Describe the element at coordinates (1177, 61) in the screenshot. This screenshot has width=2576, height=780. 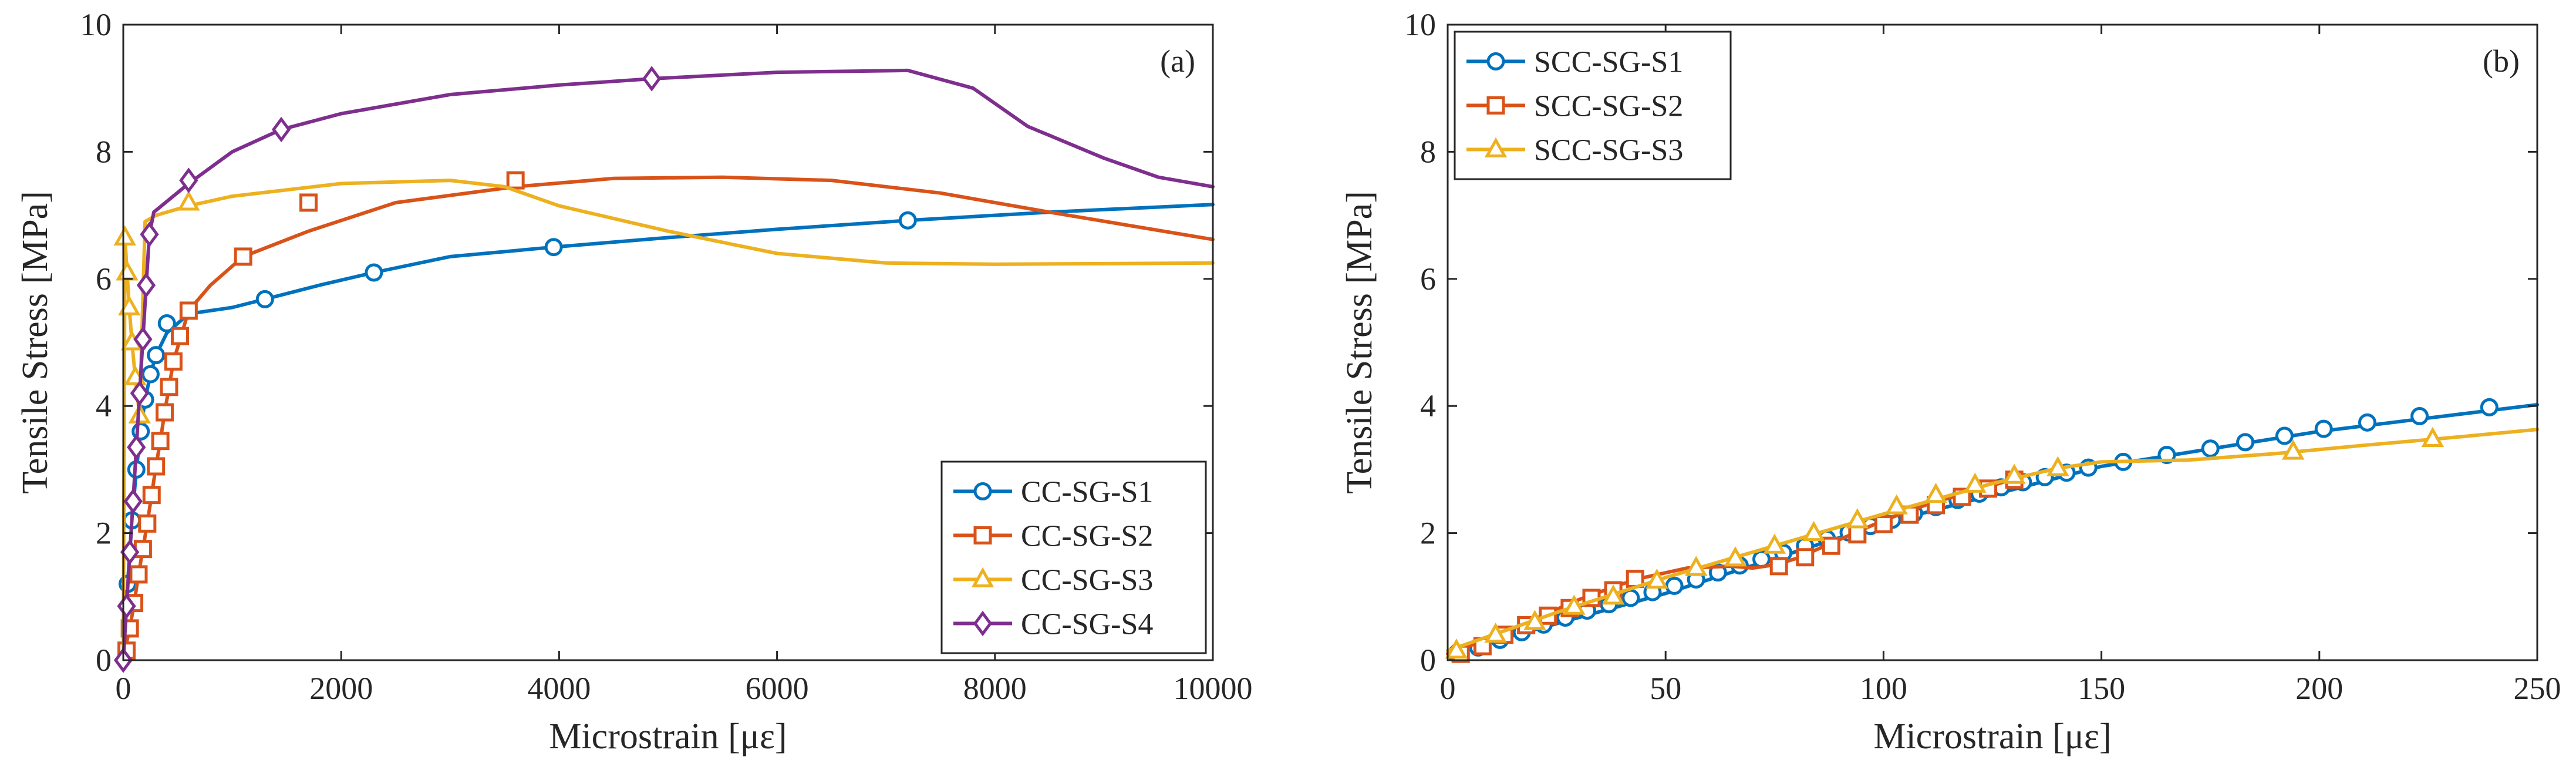
I see `panel-label-a: (a)` at that location.